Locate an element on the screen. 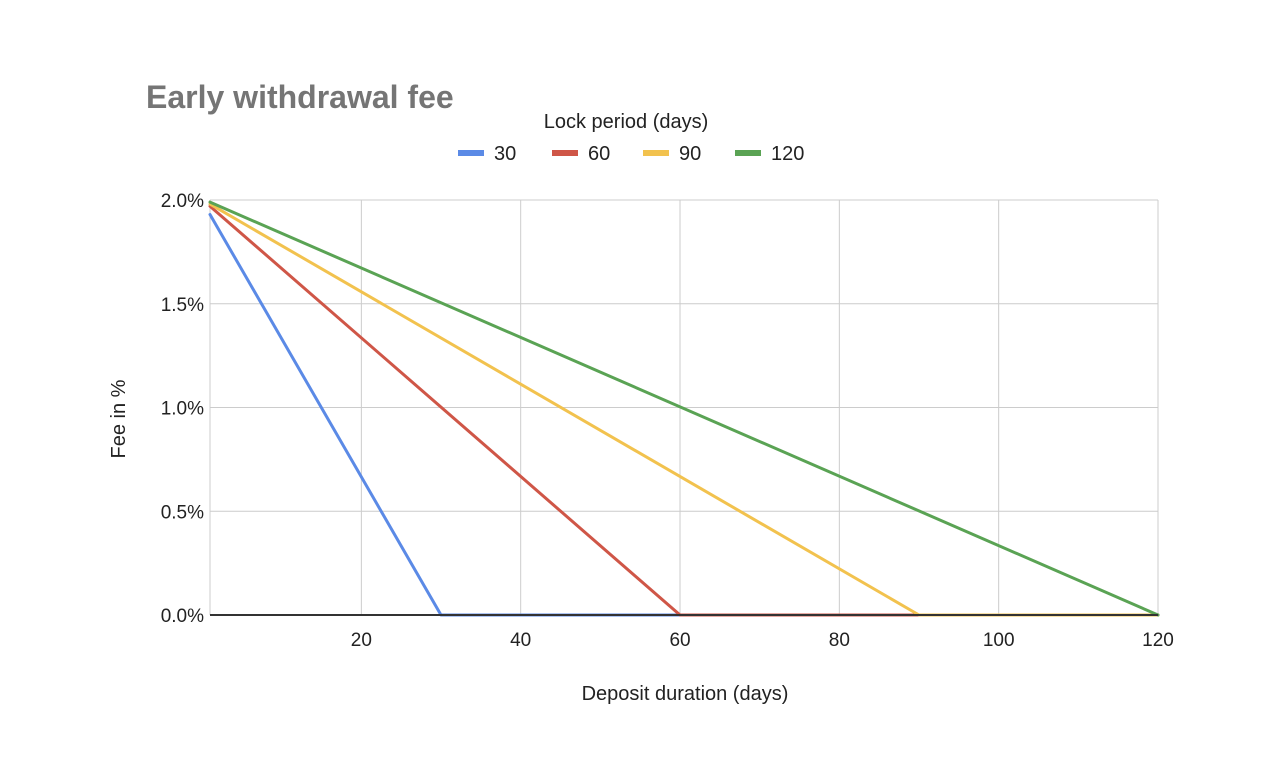  y-tick-label: 1.0% is located at coordinates (182, 409).